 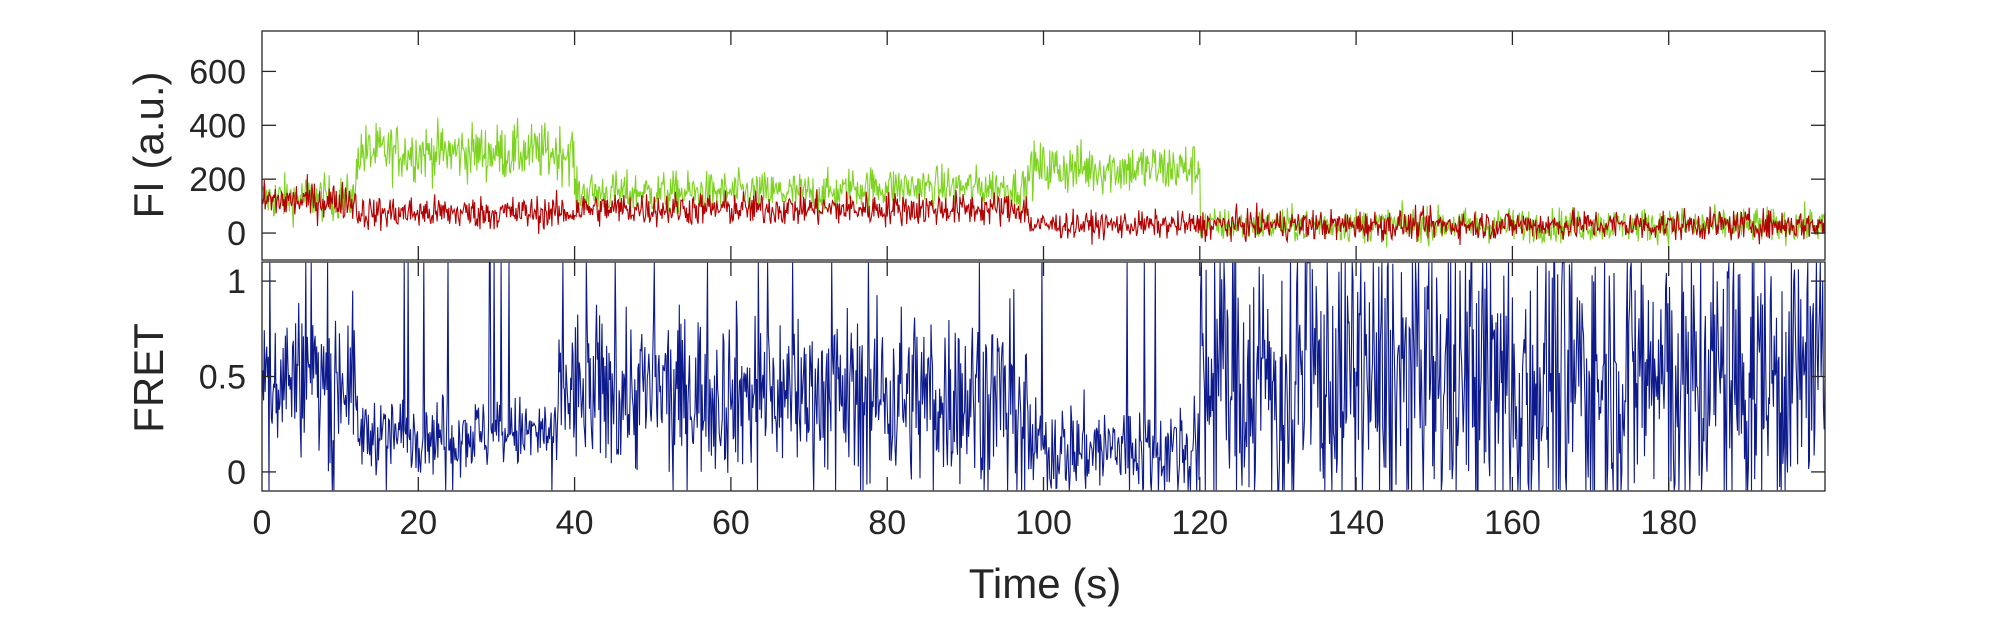 What do you see at coordinates (731, 523) in the screenshot?
I see `x-tick-label: 60` at bounding box center [731, 523].